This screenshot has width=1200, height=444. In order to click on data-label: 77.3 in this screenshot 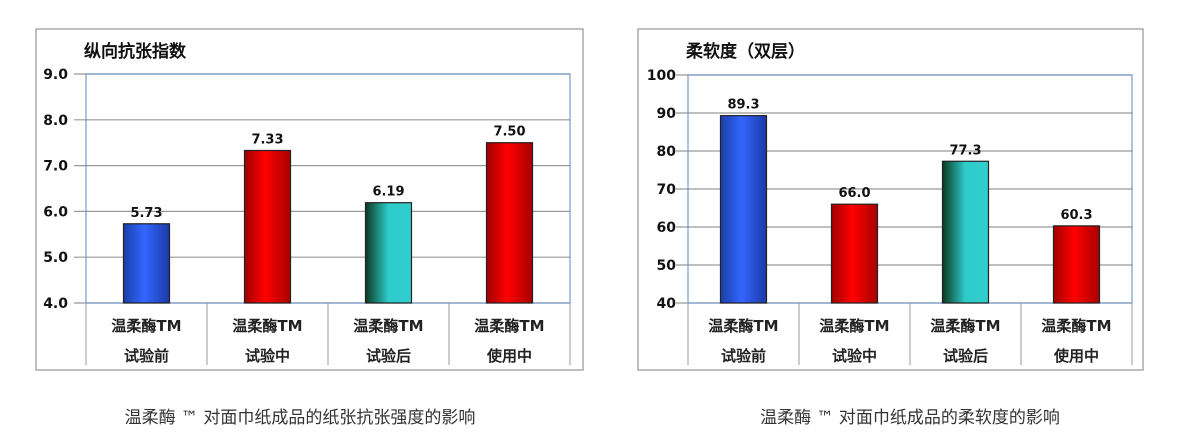, I will do `click(965, 150)`.